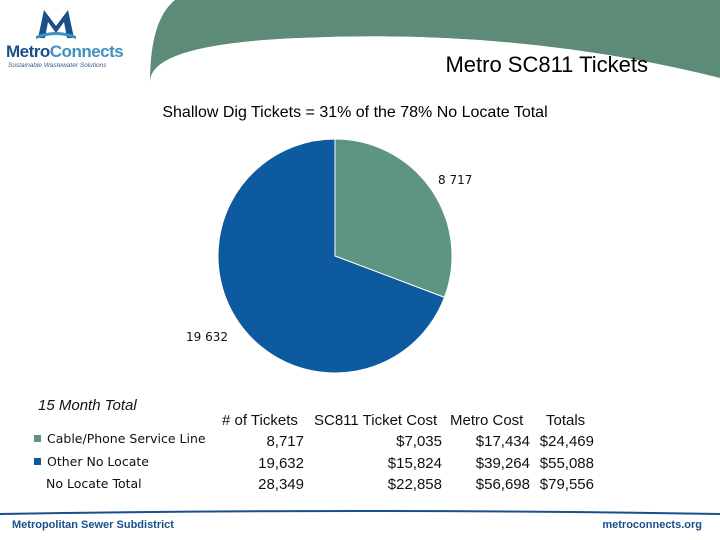 Image resolution: width=720 pixels, height=540 pixels. Describe the element at coordinates (93, 525) in the screenshot. I see `footer-org-name: Metropolitan Sewer Subdistrict` at that location.